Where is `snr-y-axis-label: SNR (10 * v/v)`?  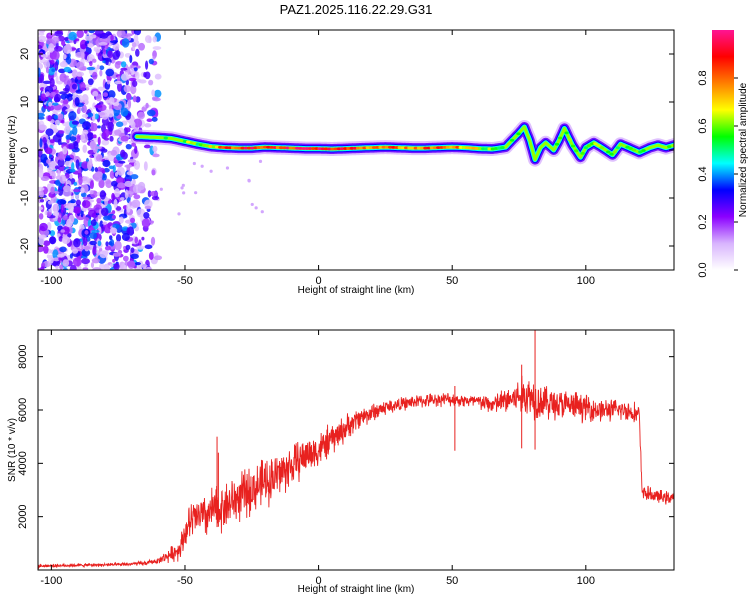 snr-y-axis-label: SNR (10 * v/v) is located at coordinates (12, 450).